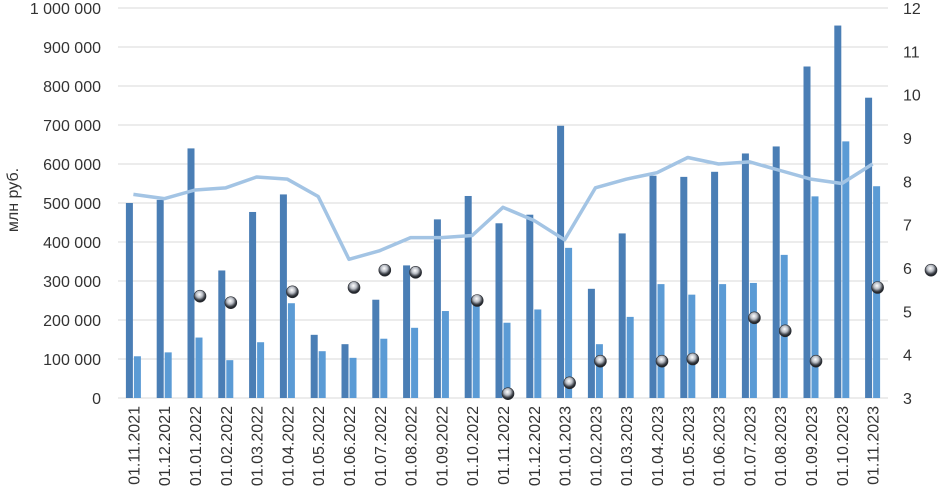  I want to click on x-tick-label: 01.10.2022, so click(473, 446).